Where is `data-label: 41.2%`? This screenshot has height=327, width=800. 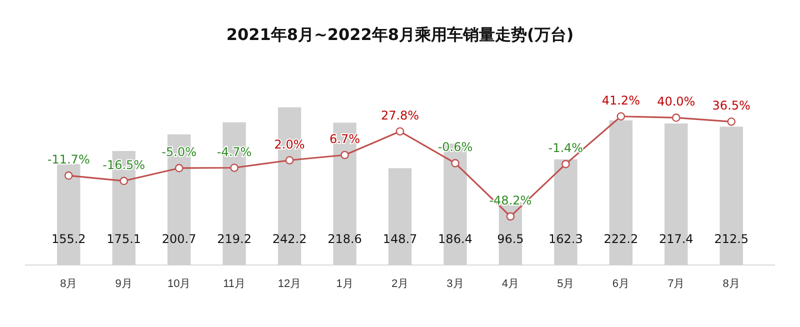 data-label: 41.2% is located at coordinates (621, 100).